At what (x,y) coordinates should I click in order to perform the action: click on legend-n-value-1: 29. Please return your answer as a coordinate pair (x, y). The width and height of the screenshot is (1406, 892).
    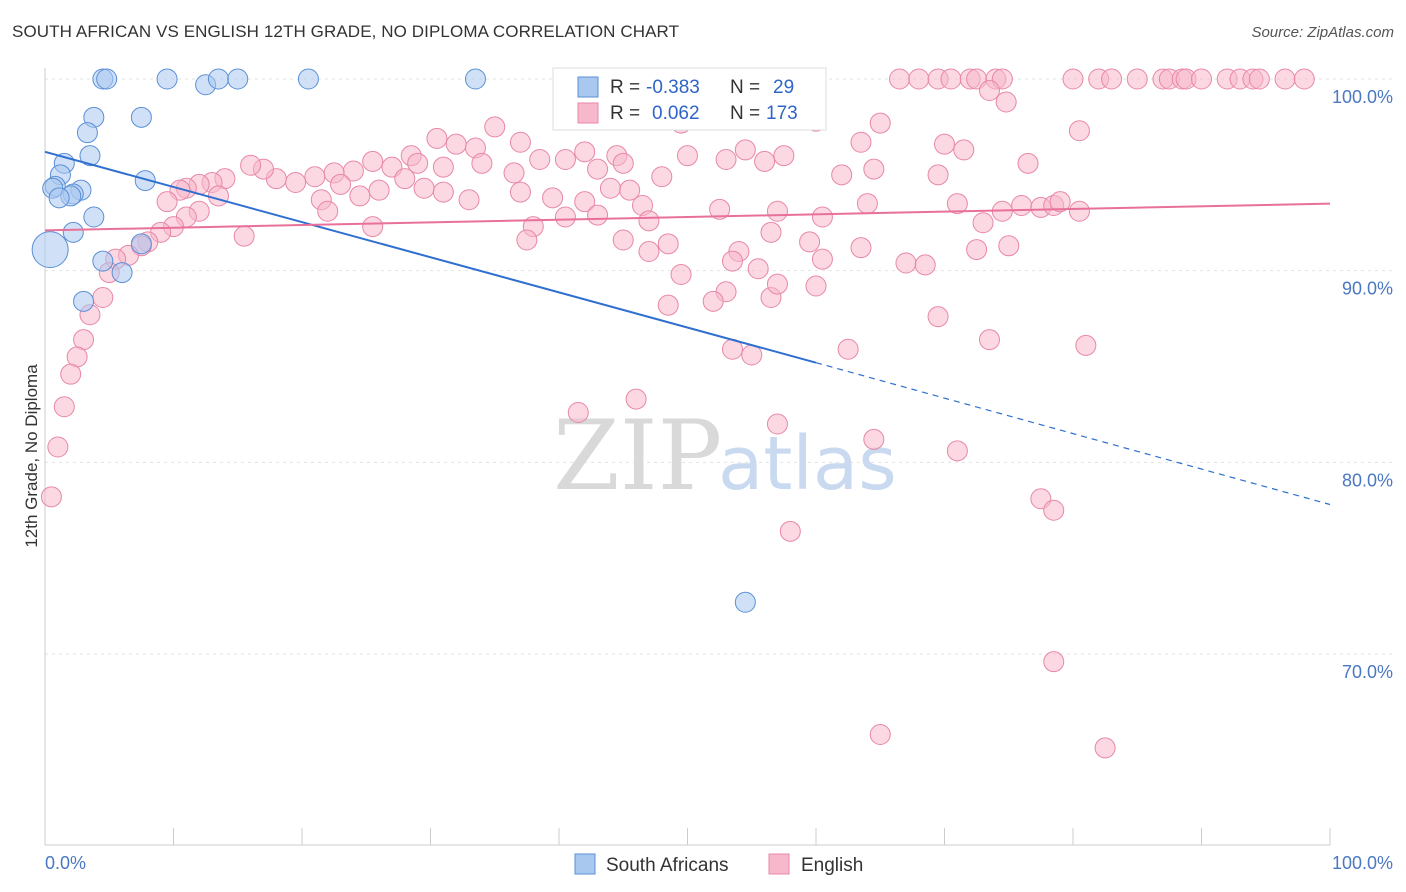
    Looking at the image, I should click on (783, 87).